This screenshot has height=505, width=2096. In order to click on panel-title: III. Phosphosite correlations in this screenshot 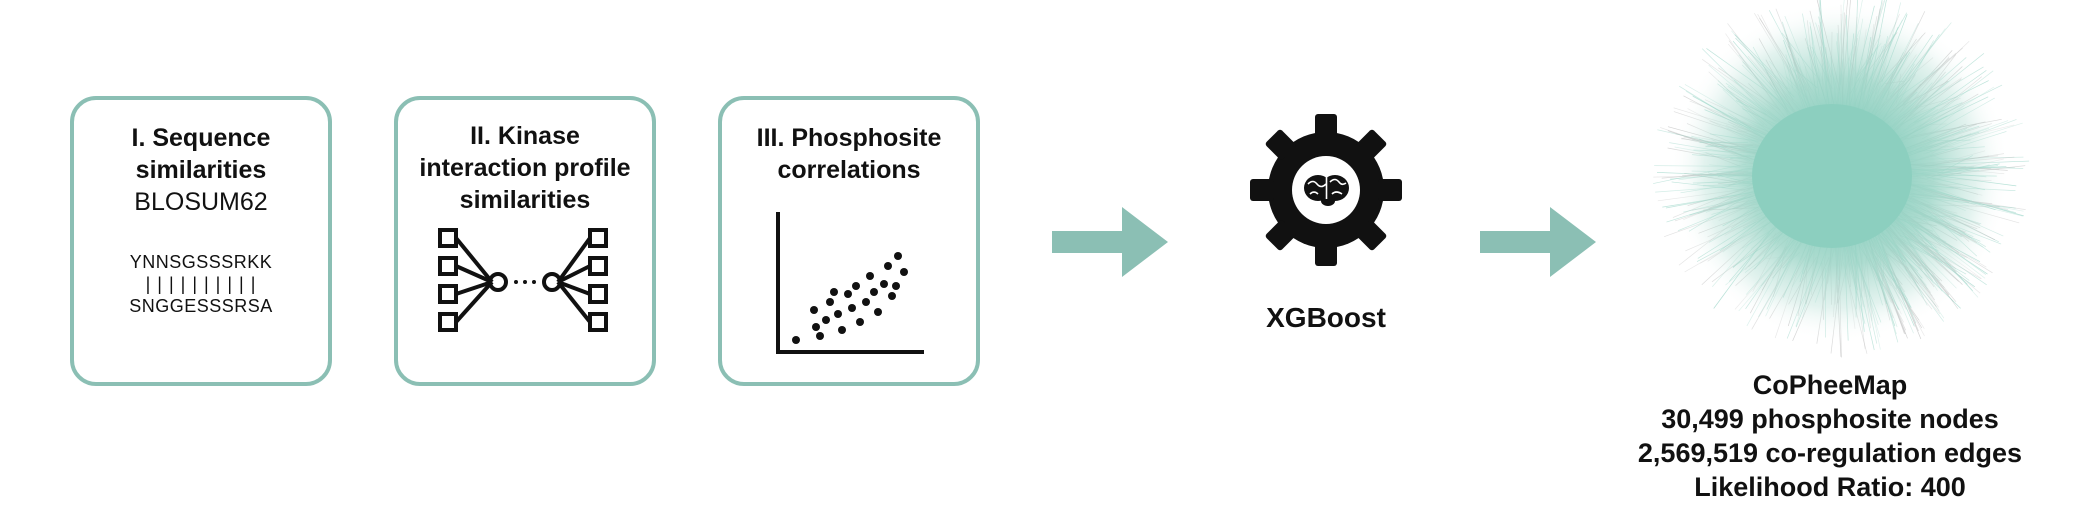, I will do `click(849, 154)`.